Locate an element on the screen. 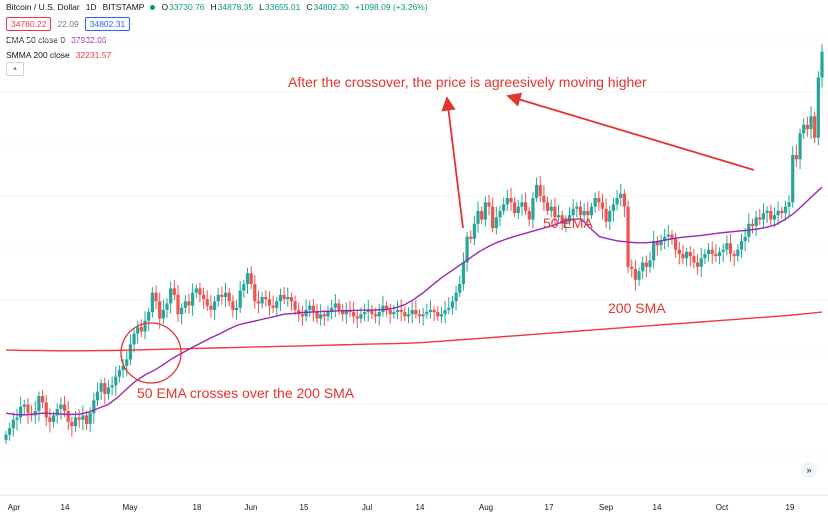 Image resolution: width=828 pixels, height=514 pixels. time-axis-label: 19 is located at coordinates (790, 507).